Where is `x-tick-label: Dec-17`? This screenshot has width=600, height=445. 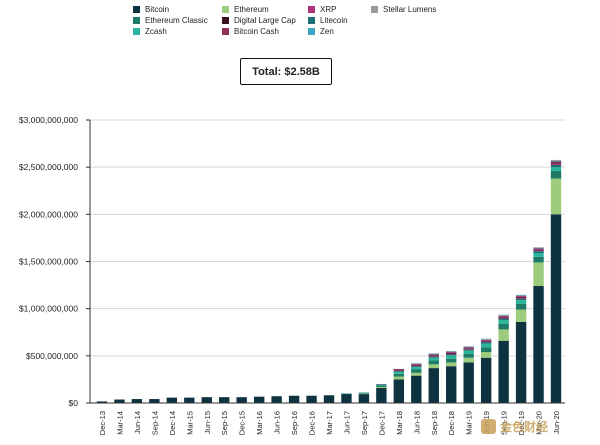 x-tick-label: Dec-17 is located at coordinates (381, 423).